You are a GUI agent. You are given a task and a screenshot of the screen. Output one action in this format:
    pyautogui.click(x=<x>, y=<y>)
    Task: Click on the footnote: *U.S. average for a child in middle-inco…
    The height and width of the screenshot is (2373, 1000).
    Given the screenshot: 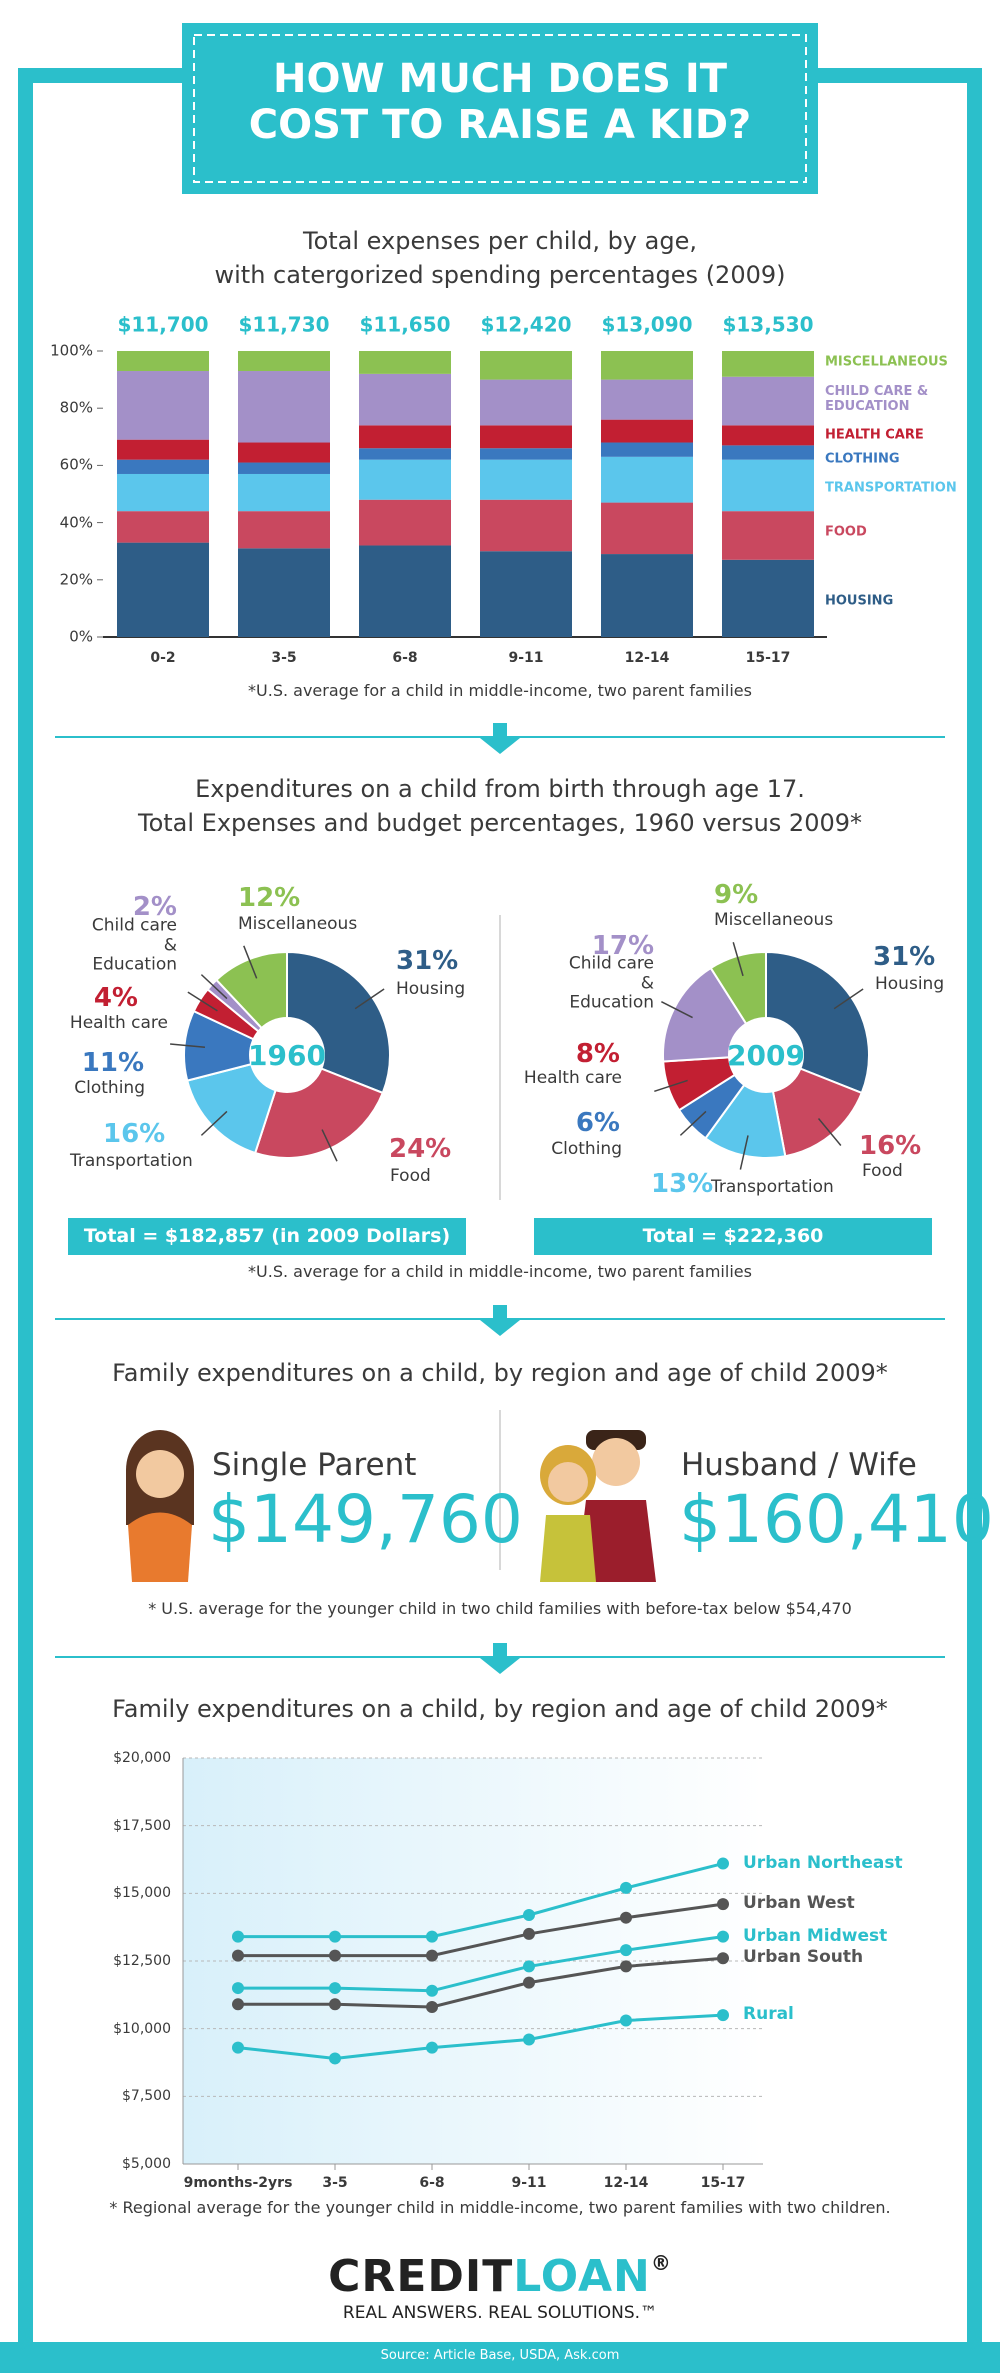 What is the action you would take?
    pyautogui.click(x=500, y=690)
    